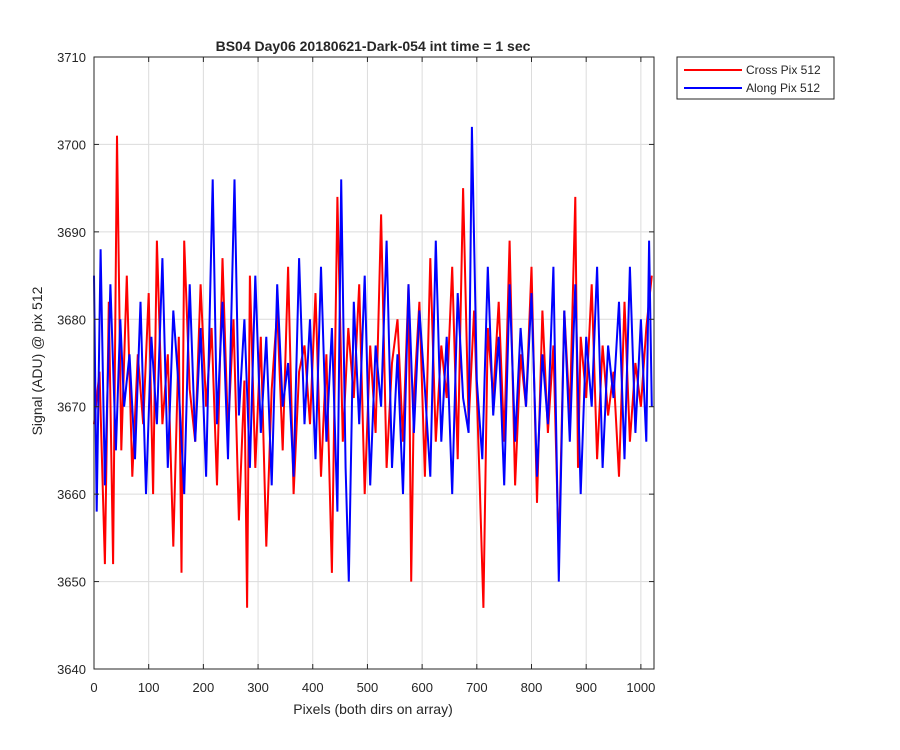 The width and height of the screenshot is (900, 750). What do you see at coordinates (477, 687) in the screenshot?
I see `x-tick-label: 700` at bounding box center [477, 687].